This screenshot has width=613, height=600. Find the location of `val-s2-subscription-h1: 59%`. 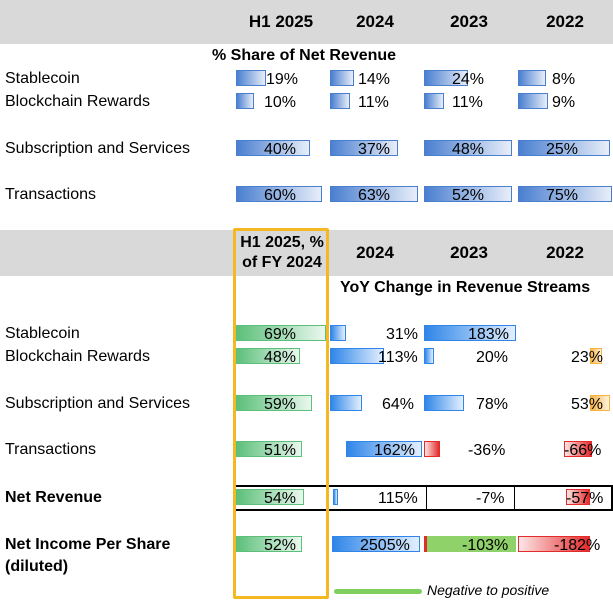

val-s2-subscription-h1: 59% is located at coordinates (280, 404).